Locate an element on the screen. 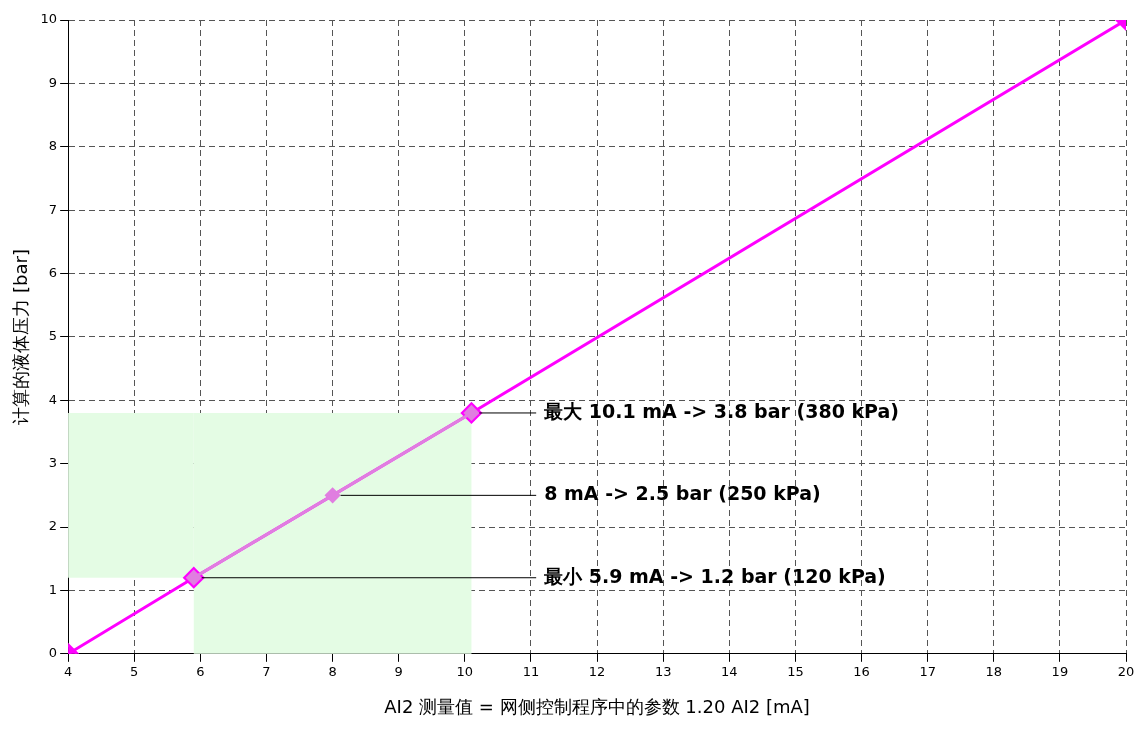 The height and width of the screenshot is (733, 1148). y-tick-label: 7 is located at coordinates (53, 209).